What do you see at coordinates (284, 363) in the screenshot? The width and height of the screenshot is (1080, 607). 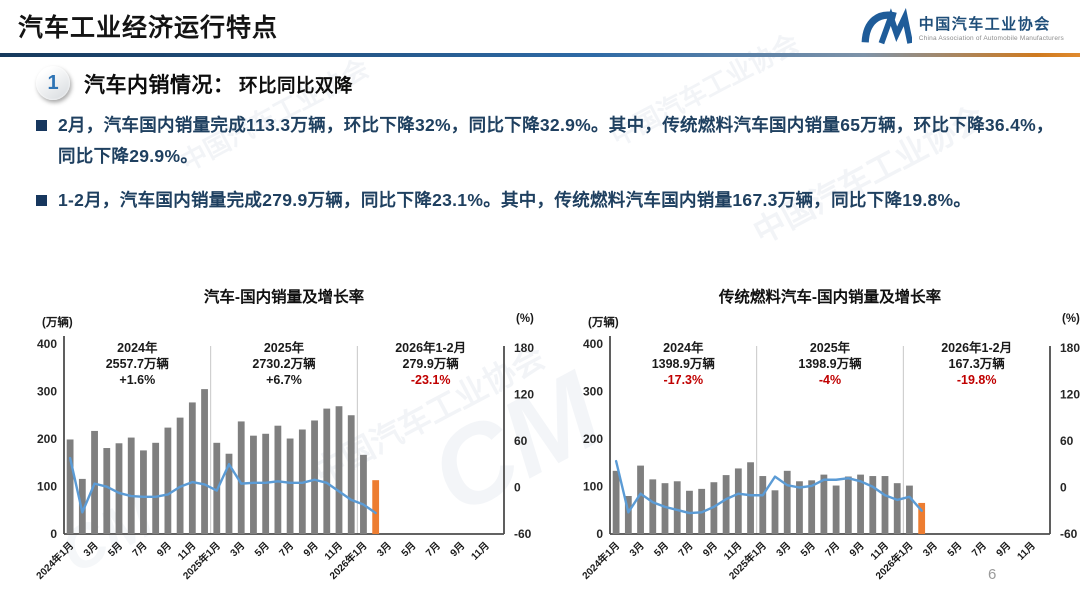 I see `chart-annotation-line: 2730.2万辆` at bounding box center [284, 363].